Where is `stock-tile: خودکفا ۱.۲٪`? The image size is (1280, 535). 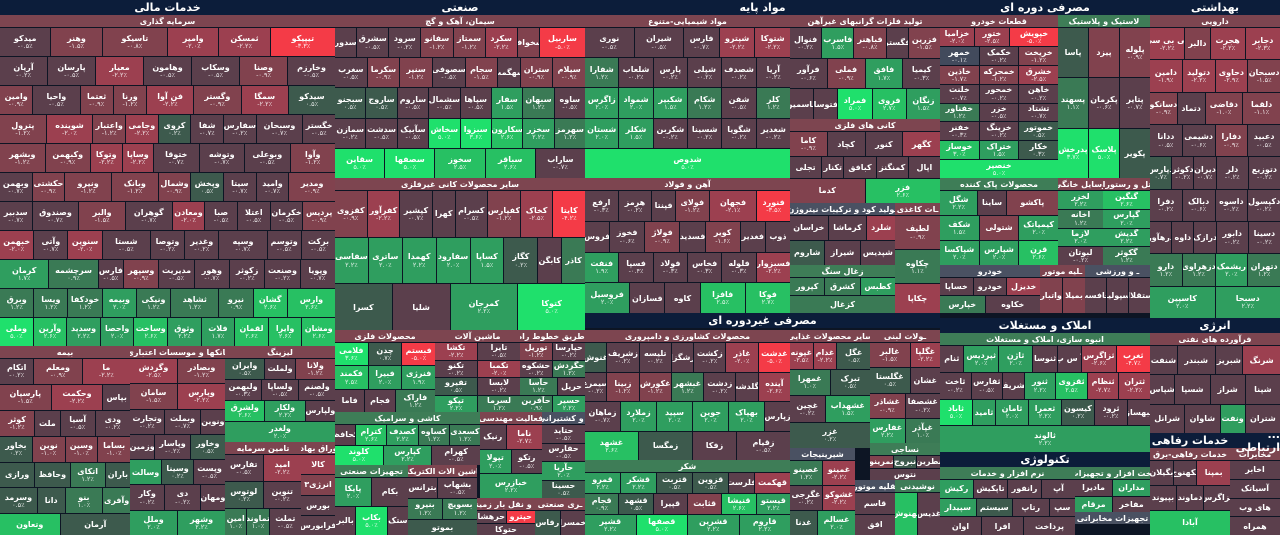
stock-tile: خودکفا ۱.۲٪ is located at coordinates (85, 303).